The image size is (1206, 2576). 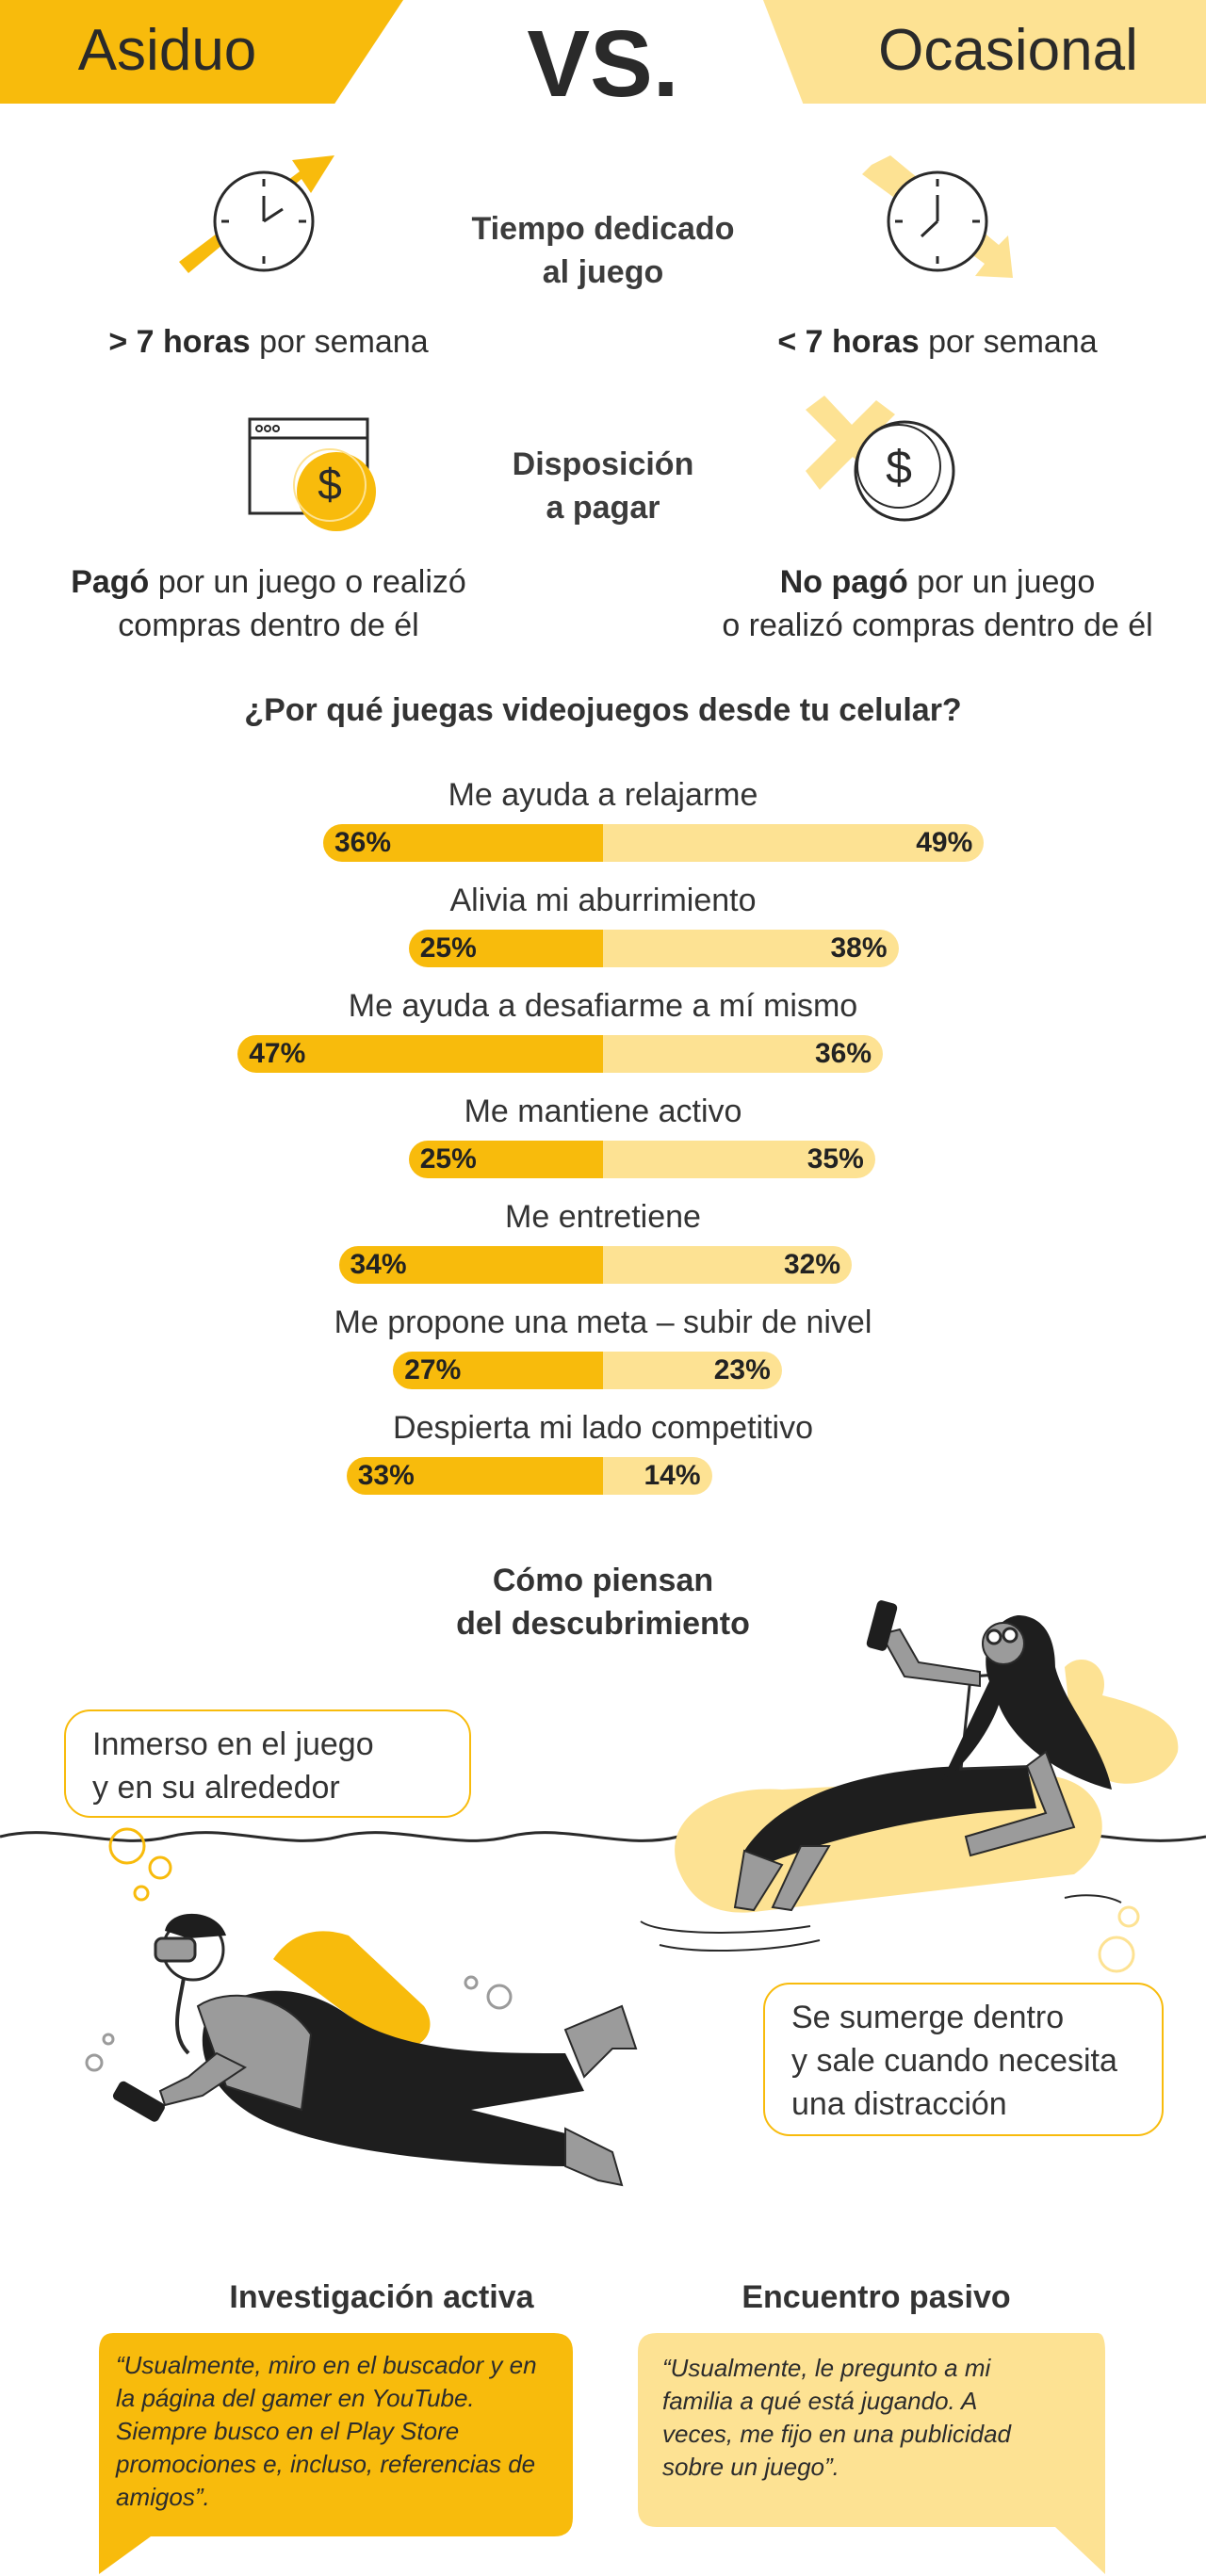 I want to click on pay-right-line2: o realizó compras dentro de él, so click(x=937, y=625).